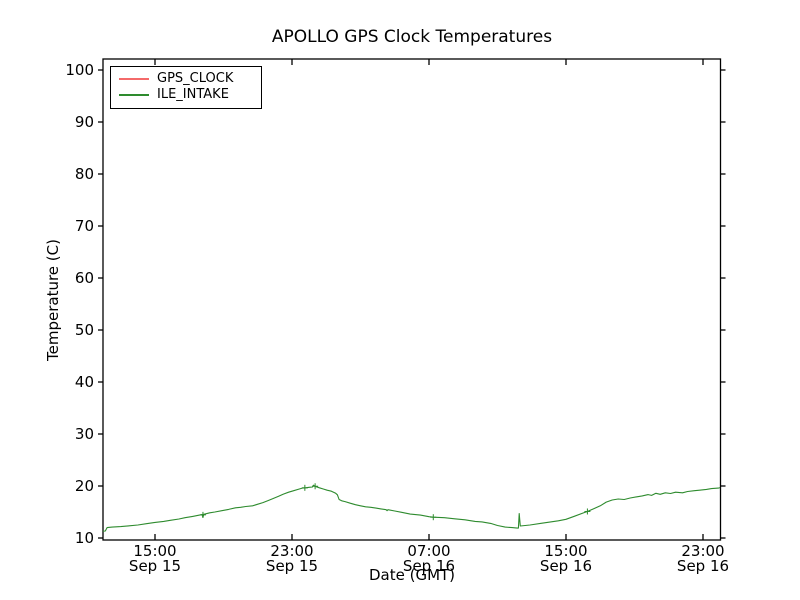 The height and width of the screenshot is (600, 800). Describe the element at coordinates (134, 79) in the screenshot. I see `gps-clock-line-sample` at that location.